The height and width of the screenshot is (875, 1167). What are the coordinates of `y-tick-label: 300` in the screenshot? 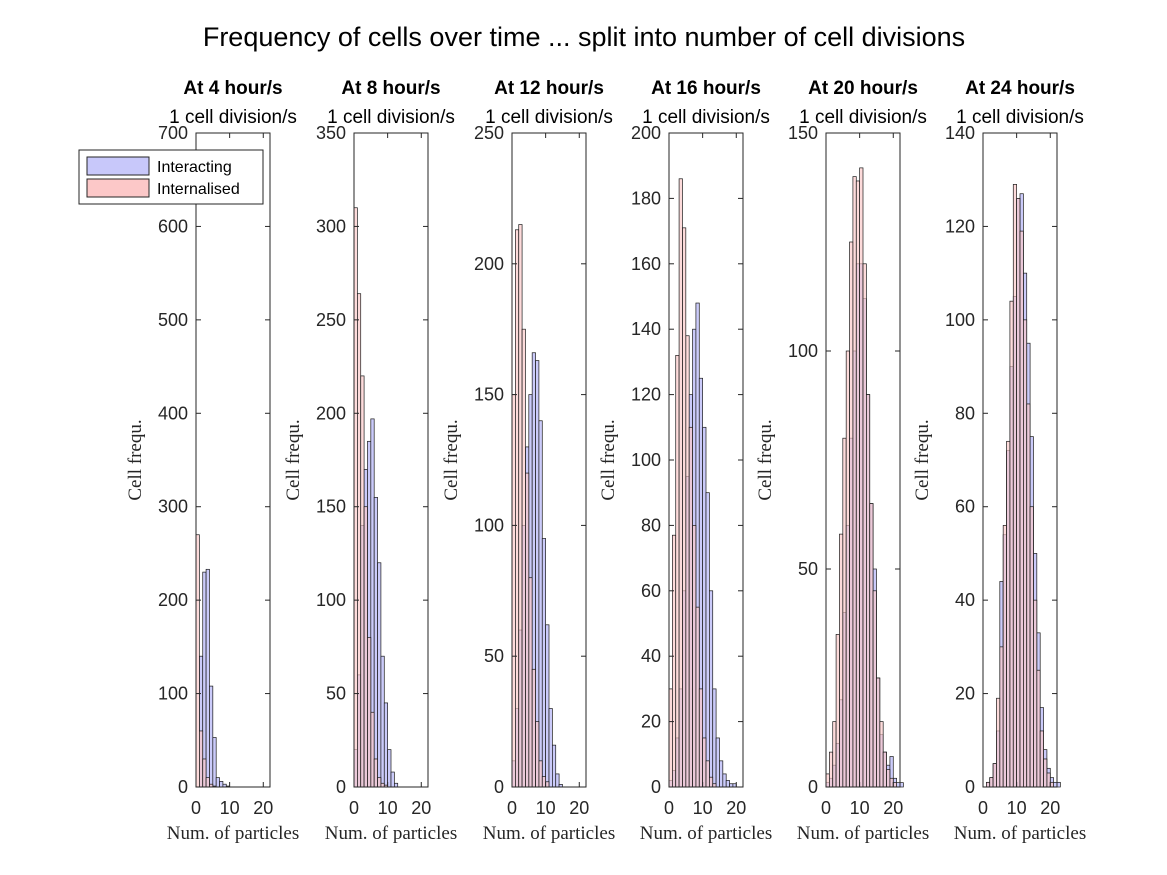 It's located at (173, 507).